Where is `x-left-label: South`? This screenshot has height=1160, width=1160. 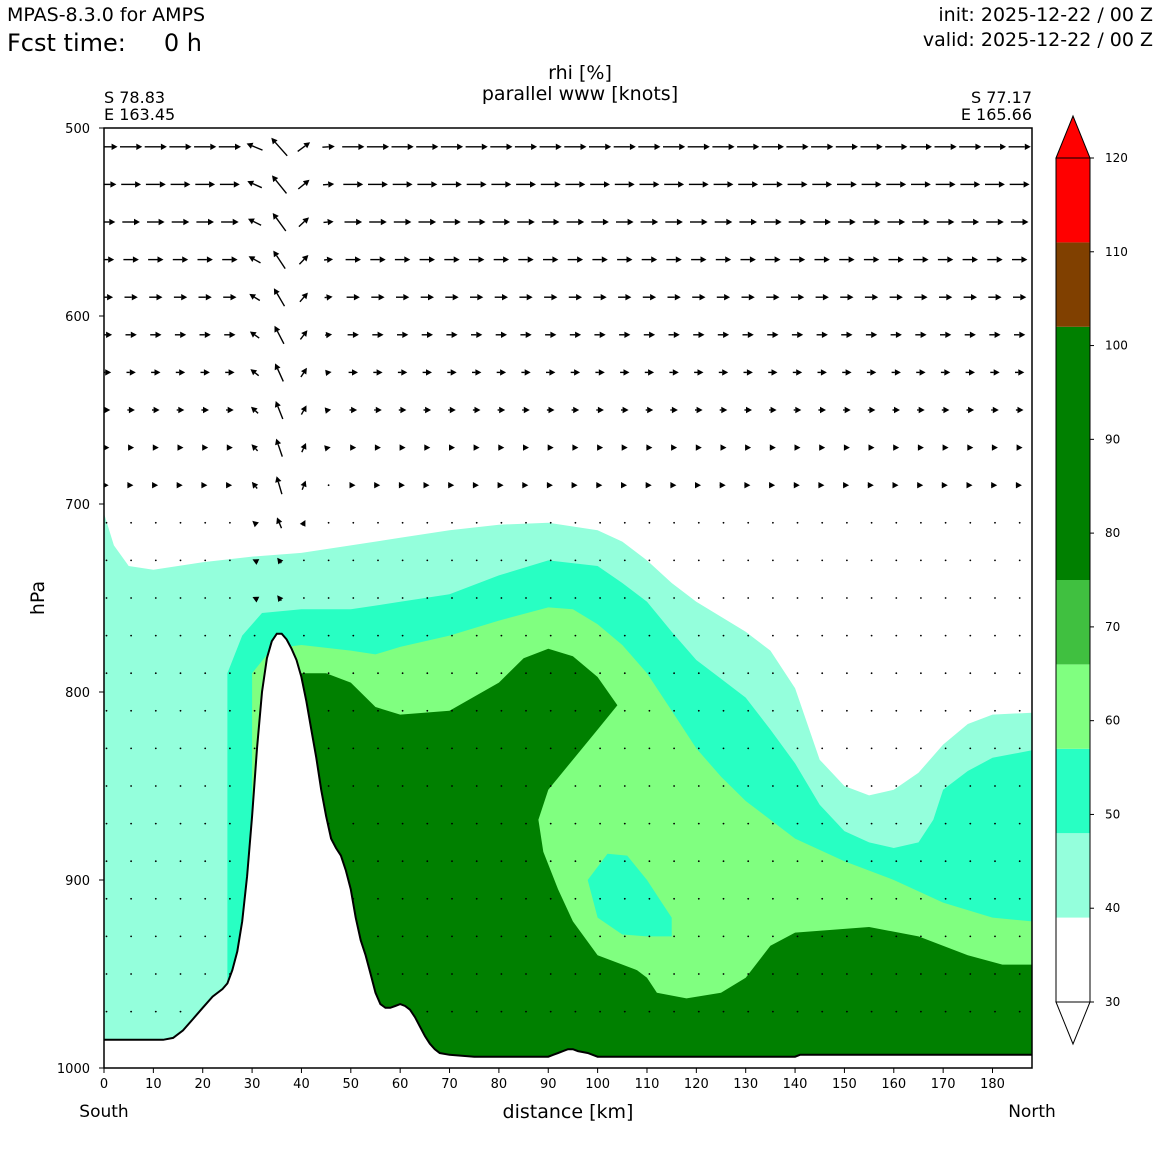
x-left-label: South is located at coordinates (103, 1112).